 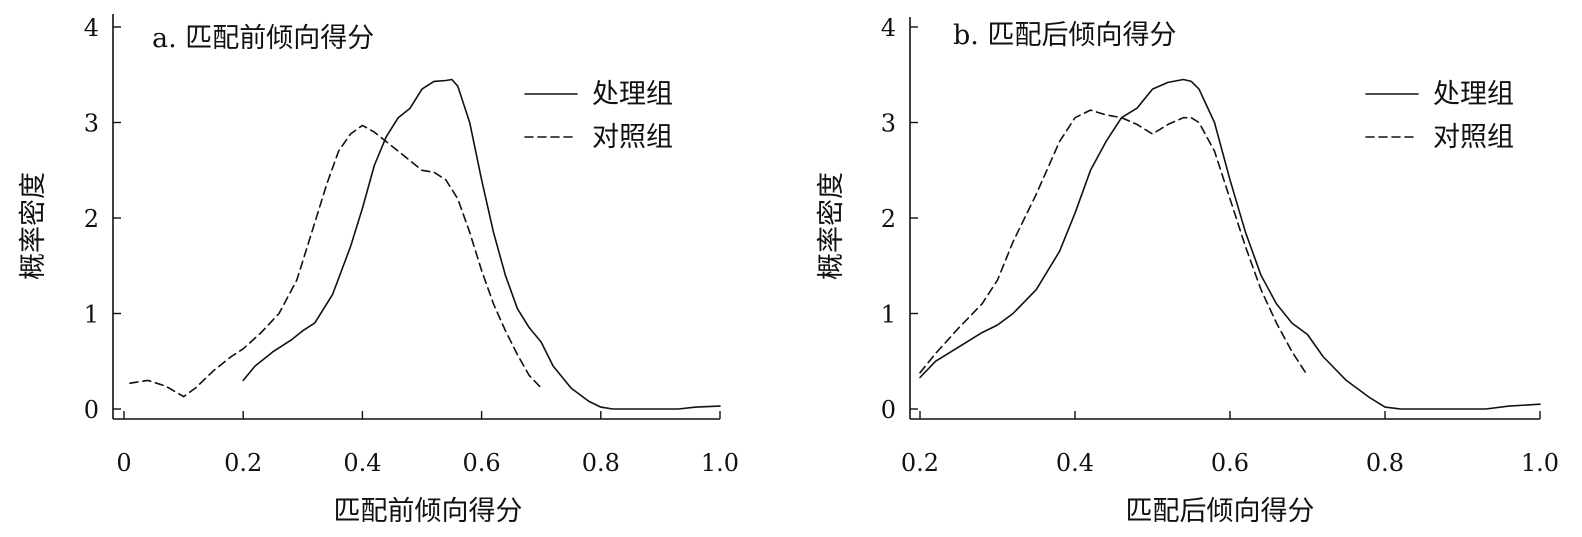 I want to click on panel-title: b. 匹配后倾向得分, so click(x=1064, y=35).